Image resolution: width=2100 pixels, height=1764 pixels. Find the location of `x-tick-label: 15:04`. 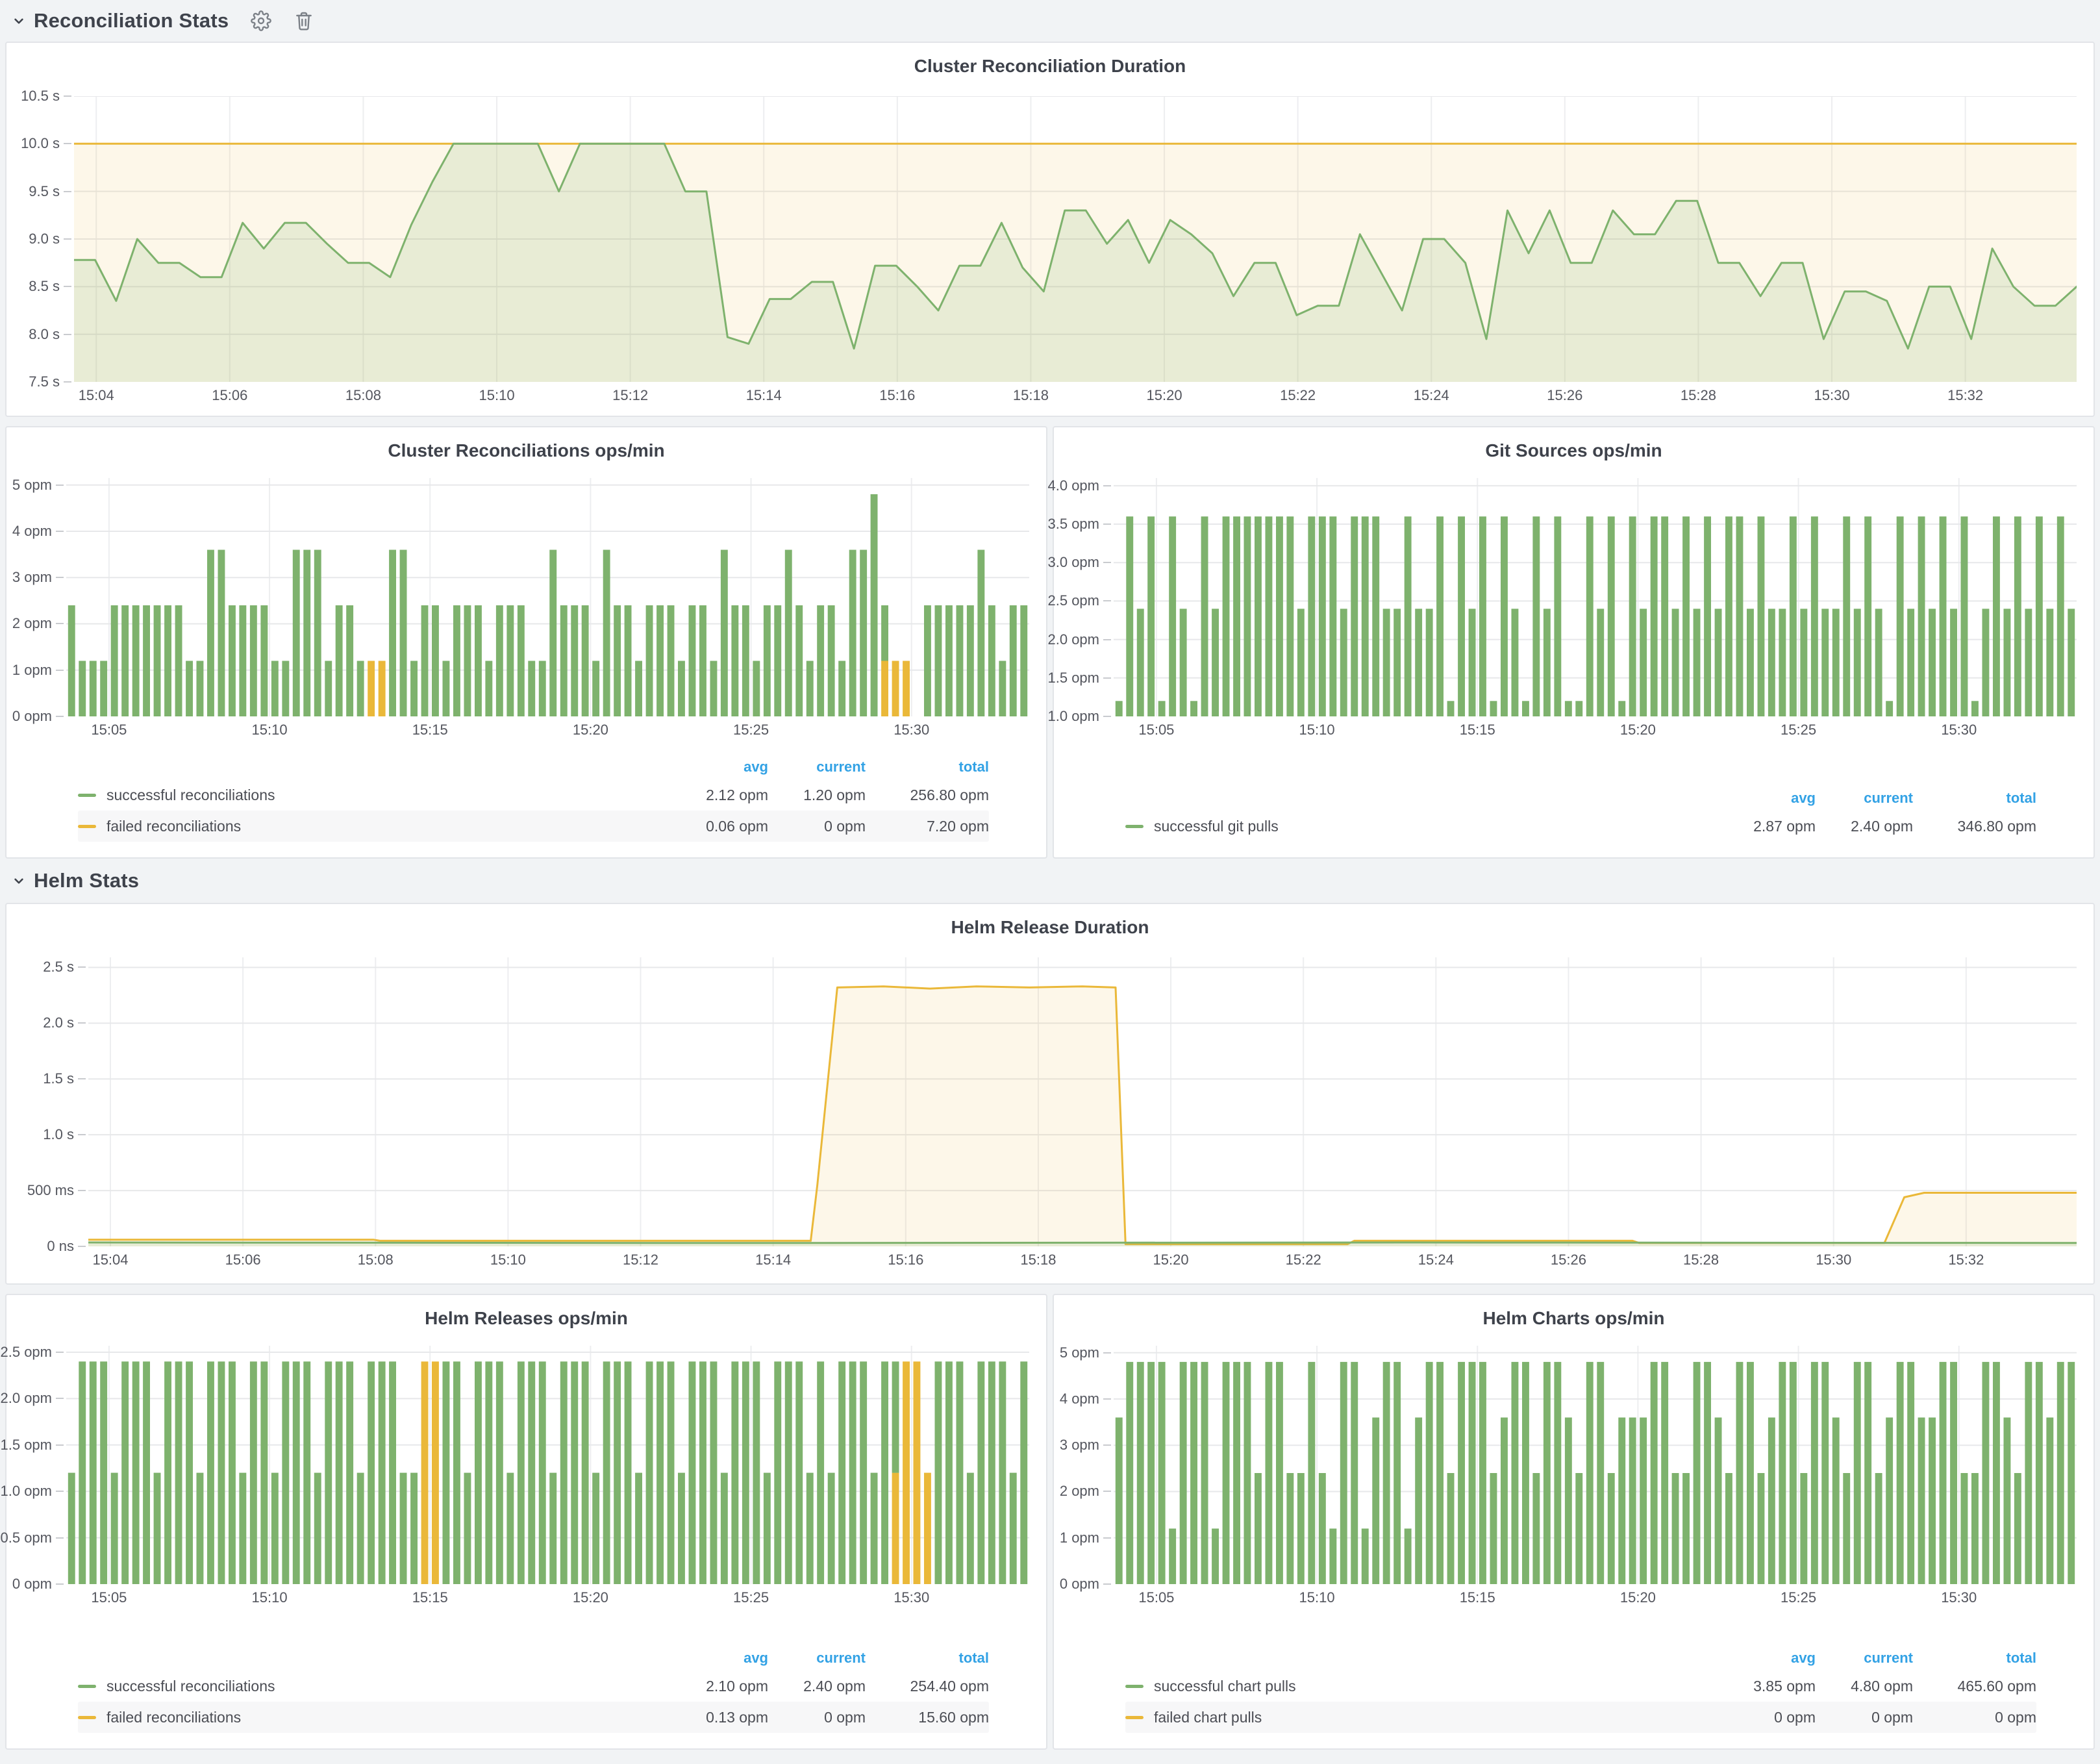

x-tick-label: 15:04 is located at coordinates (96, 395).